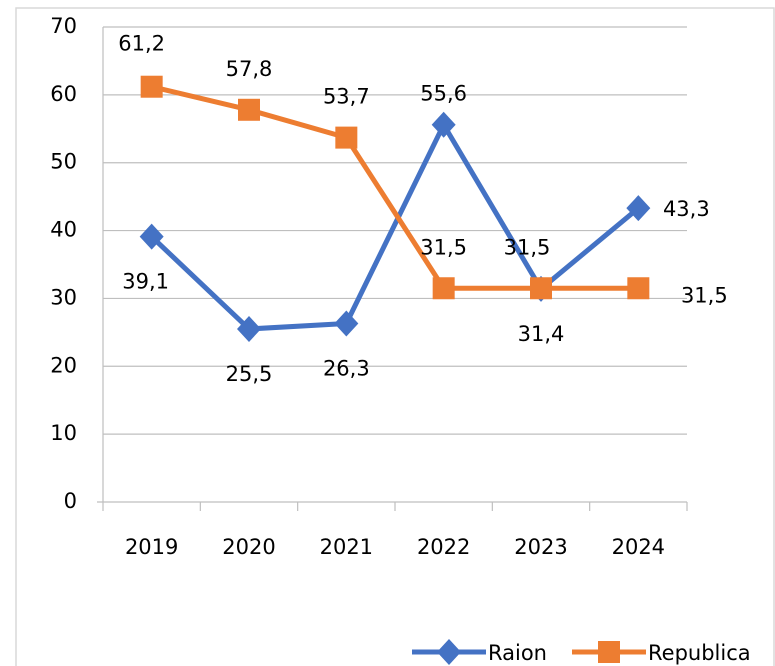 This screenshot has height=666, width=775. What do you see at coordinates (517, 653) in the screenshot?
I see `legend-label: Raion` at bounding box center [517, 653].